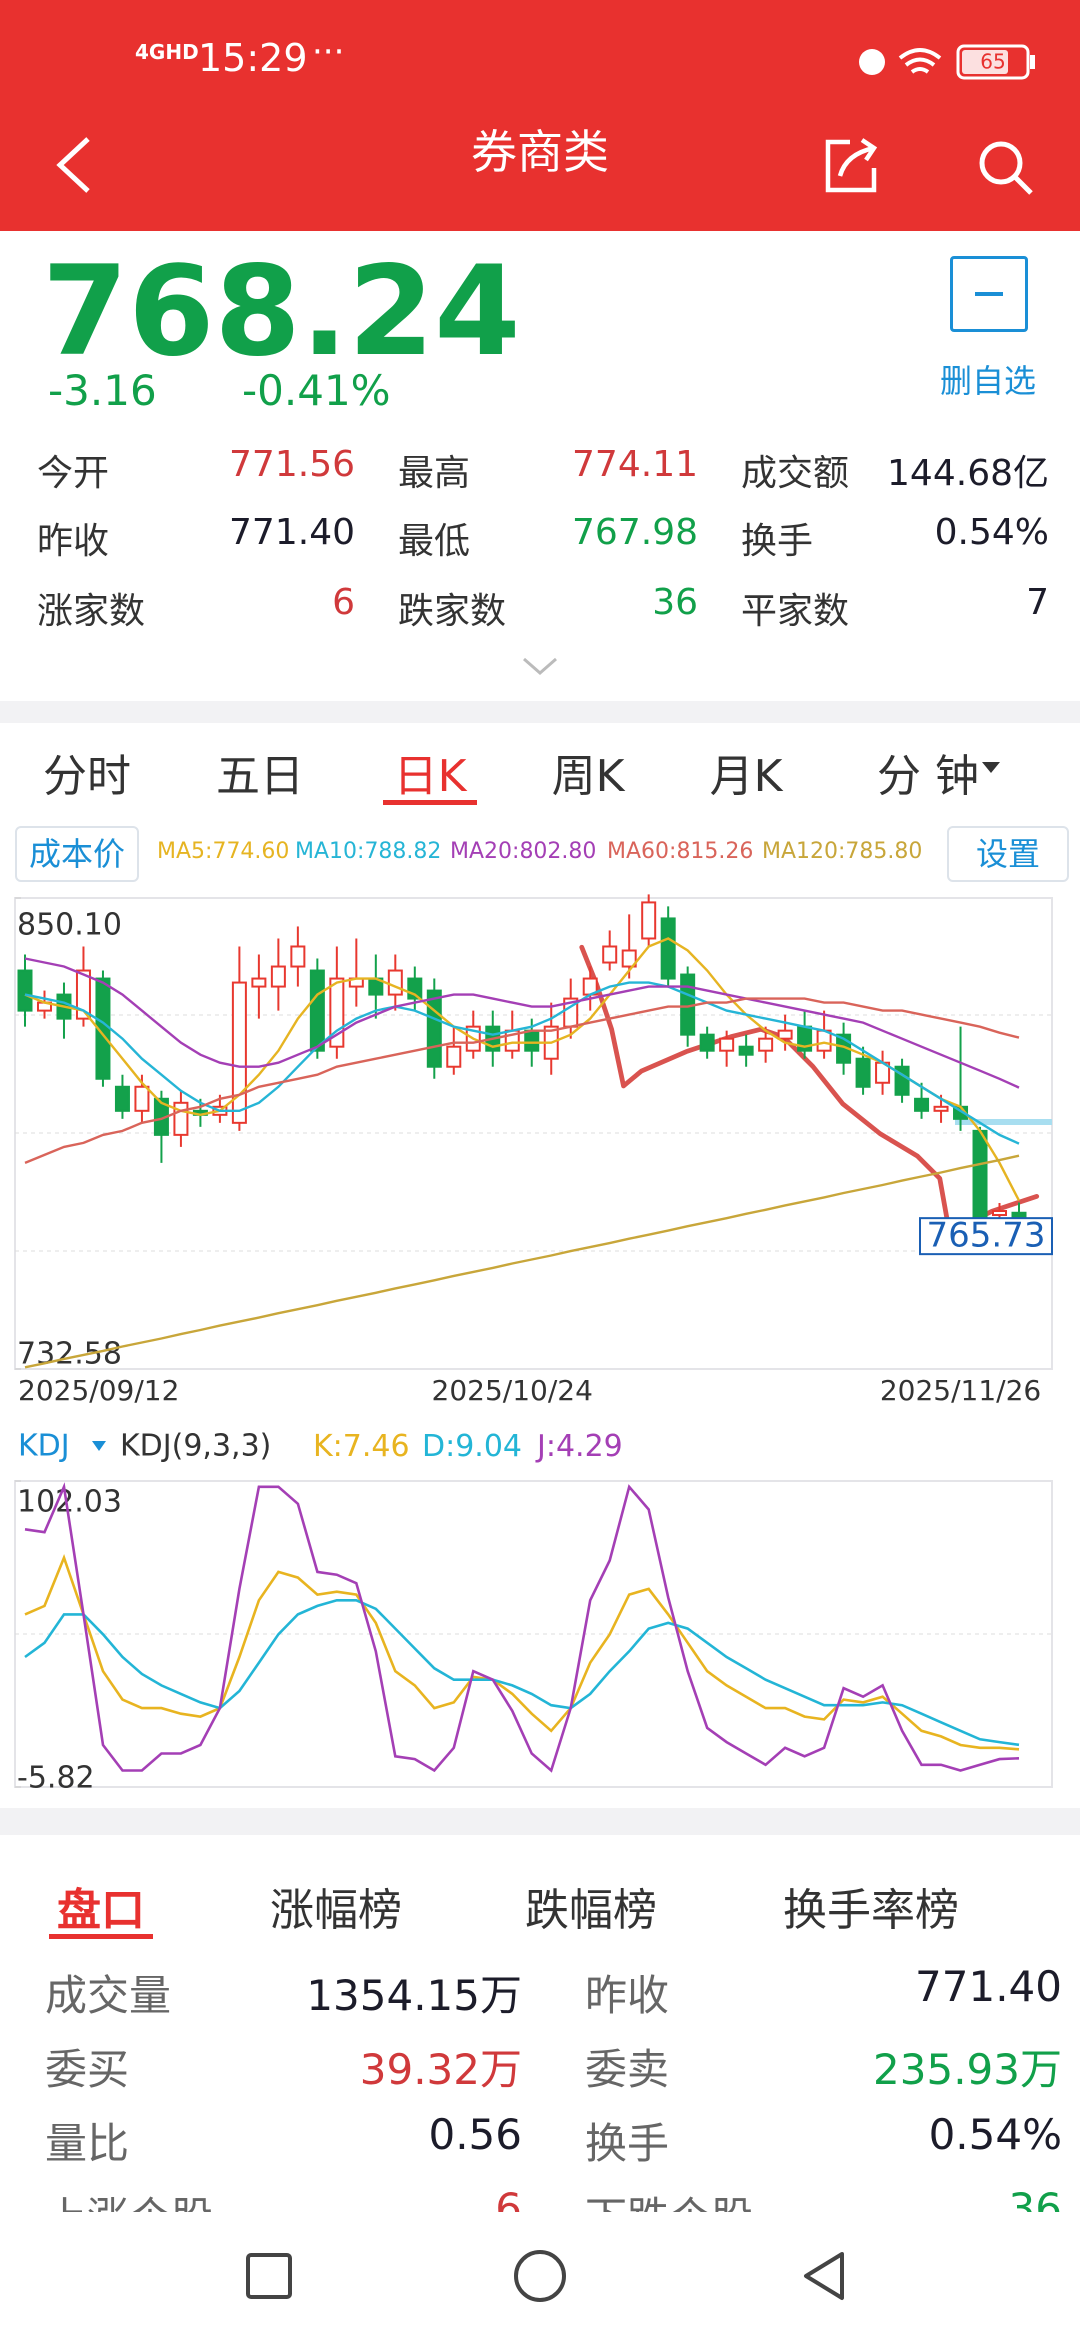  What do you see at coordinates (434, 541) in the screenshot?
I see `stat-label: 最低` at bounding box center [434, 541].